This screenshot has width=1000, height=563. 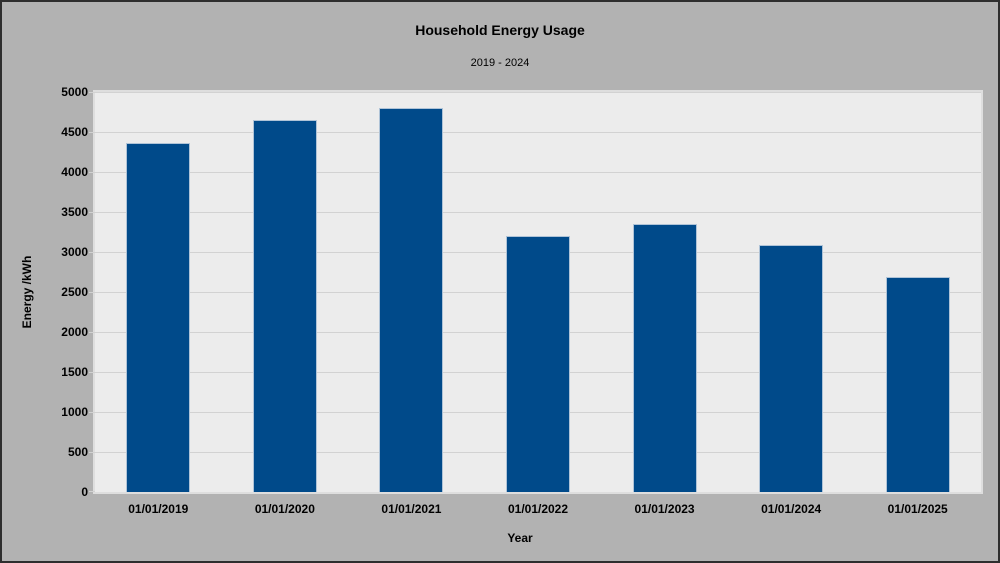 What do you see at coordinates (284, 509) in the screenshot?
I see `x-tick-label: 01/01/2020` at bounding box center [284, 509].